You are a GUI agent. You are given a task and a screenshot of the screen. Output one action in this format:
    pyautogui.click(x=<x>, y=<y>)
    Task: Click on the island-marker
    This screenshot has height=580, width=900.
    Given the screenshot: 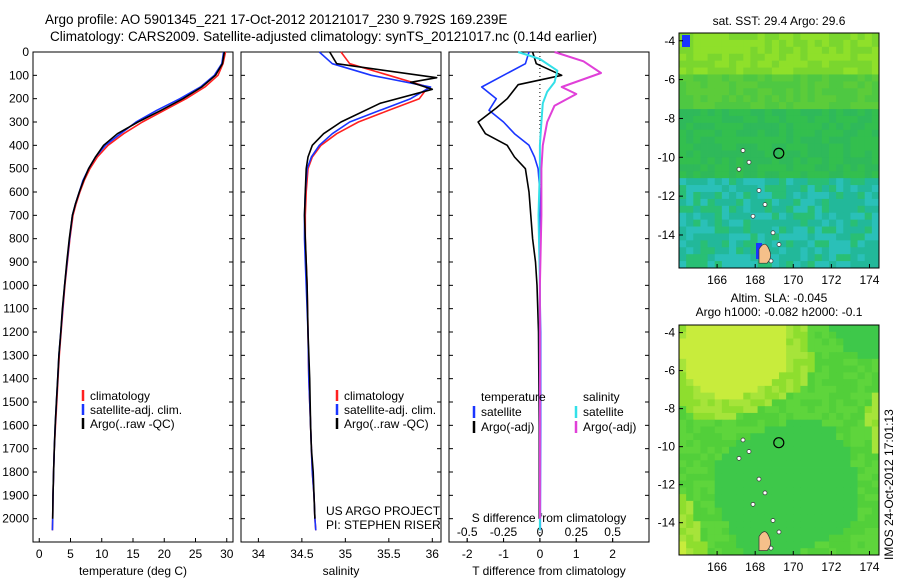 What is the action you would take?
    pyautogui.click(x=749, y=451)
    